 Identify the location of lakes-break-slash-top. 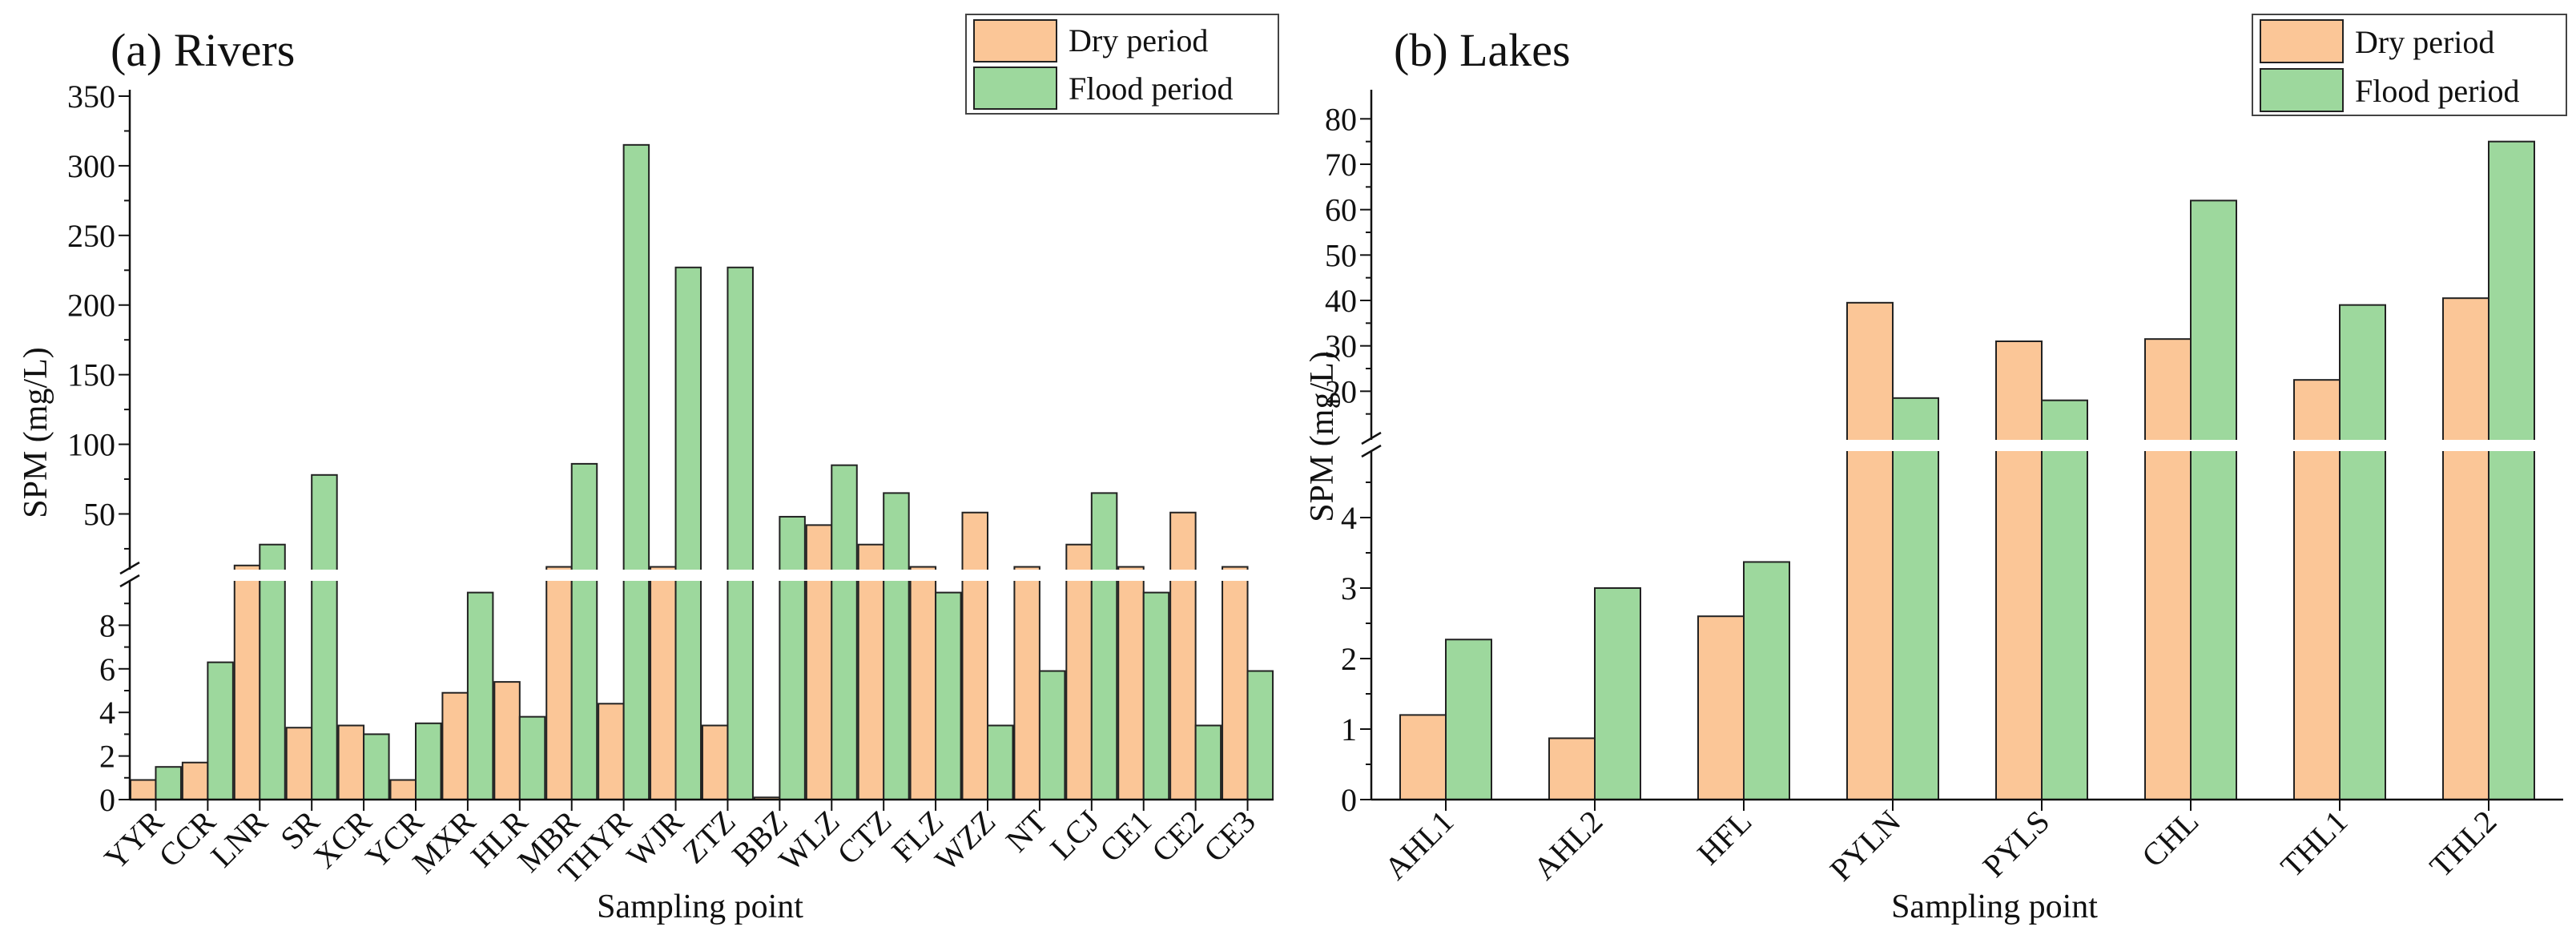
(1371, 438).